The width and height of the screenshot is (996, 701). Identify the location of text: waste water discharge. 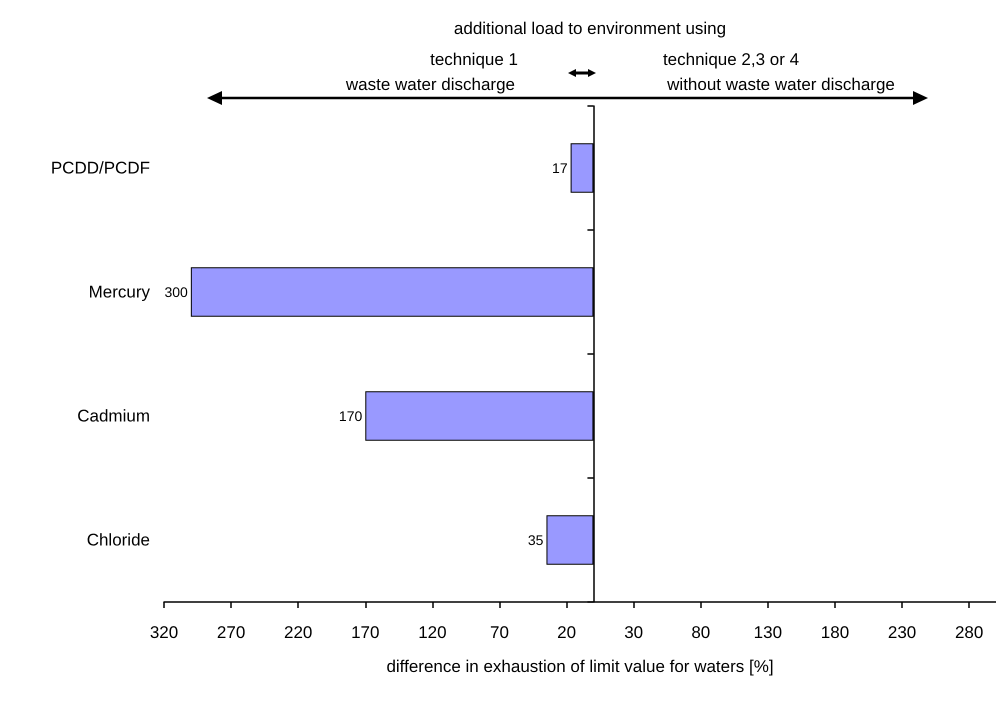
(429, 84).